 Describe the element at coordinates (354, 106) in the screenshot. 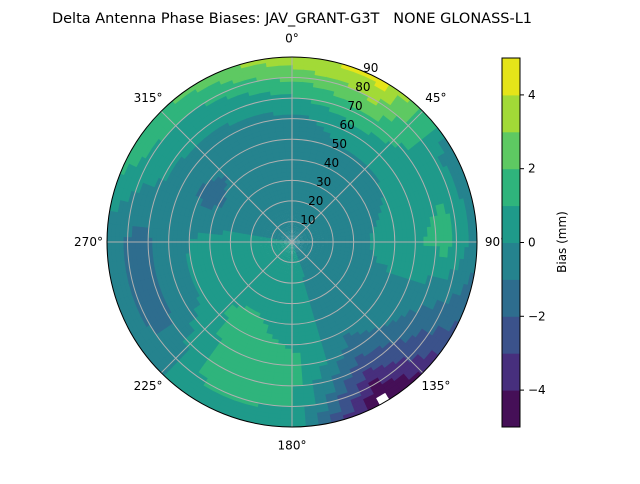

I see `radial-tick-label: 70` at that location.